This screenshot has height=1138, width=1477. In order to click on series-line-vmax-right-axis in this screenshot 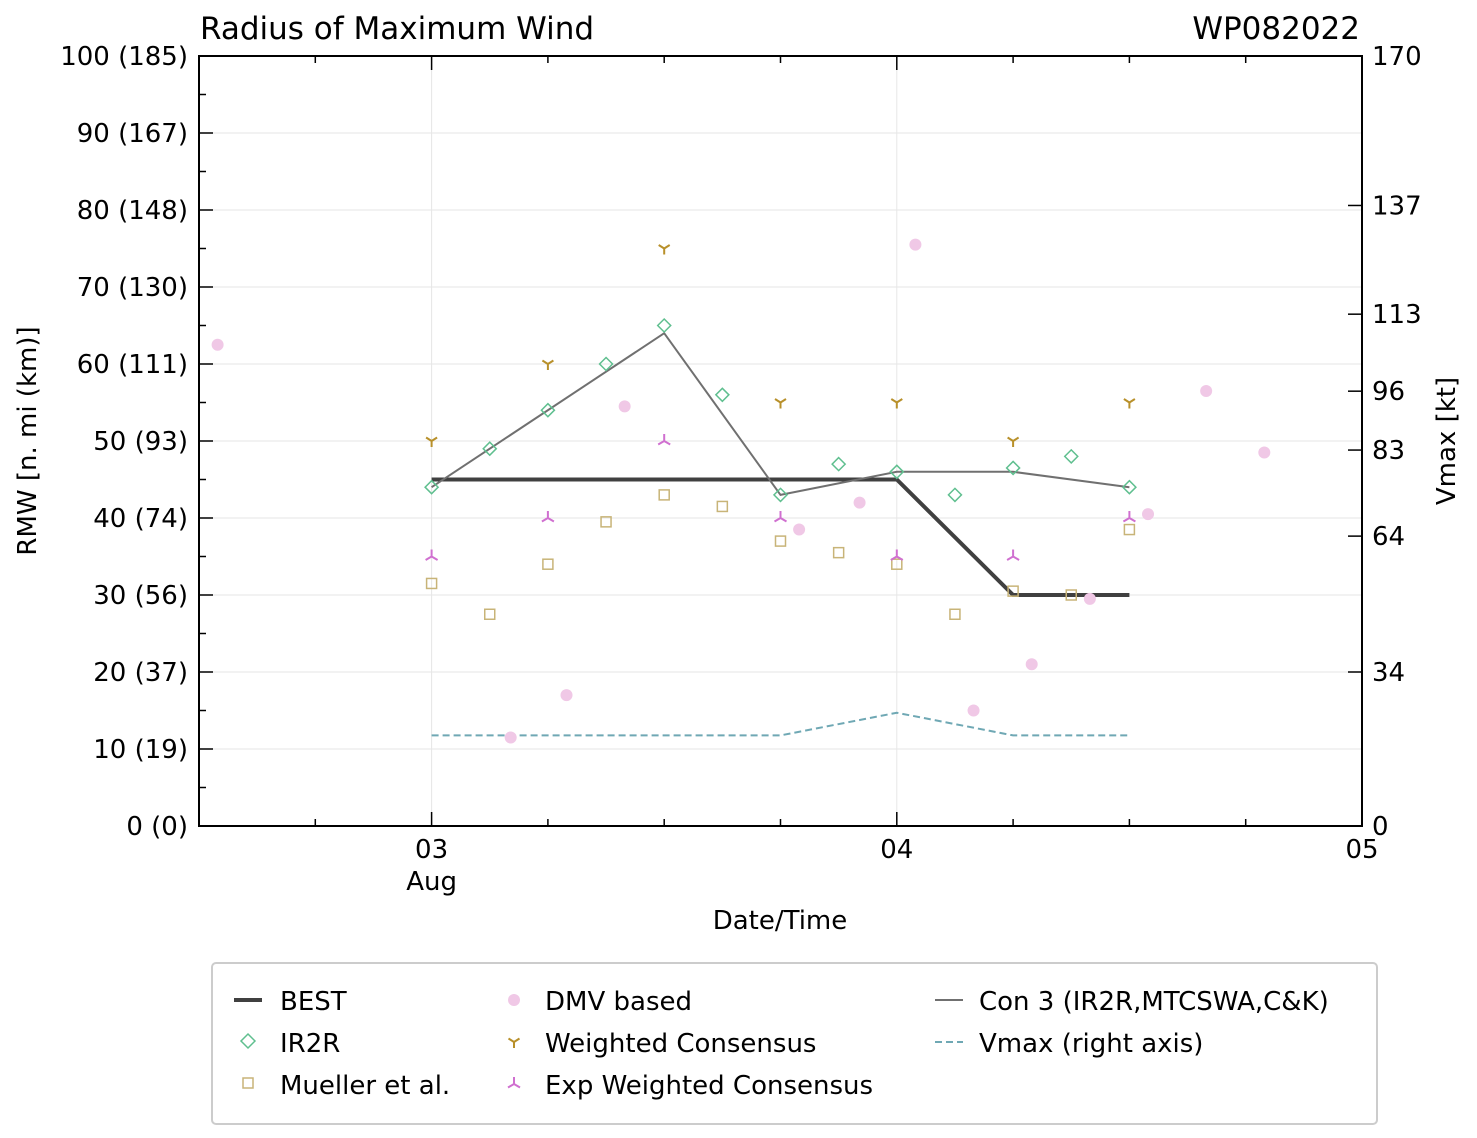, I will do `click(780, 724)`.